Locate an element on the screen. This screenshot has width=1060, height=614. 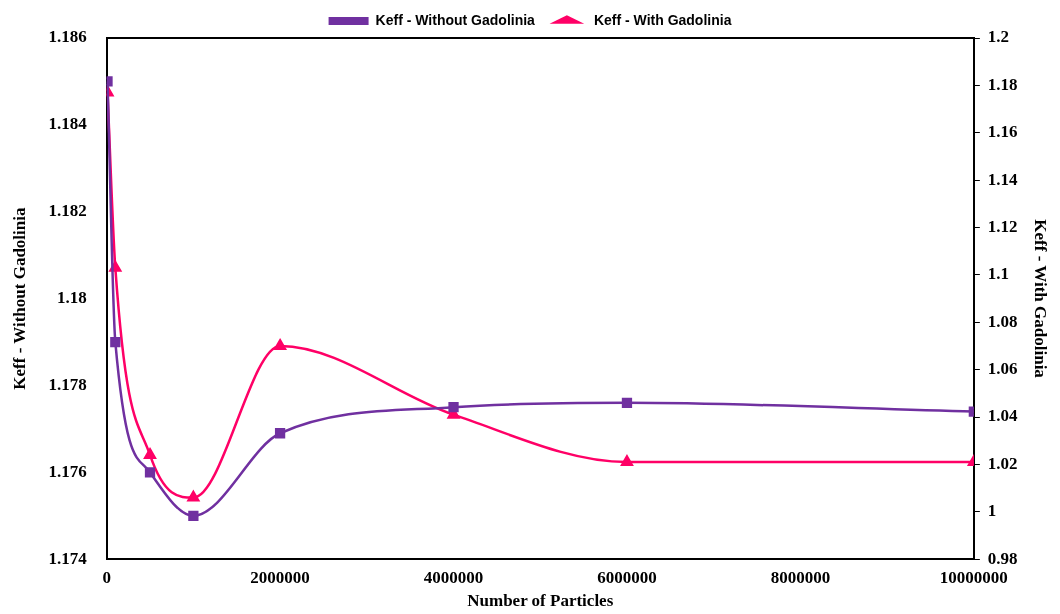
y2-tick-label: 1.06 is located at coordinates (1002, 369).